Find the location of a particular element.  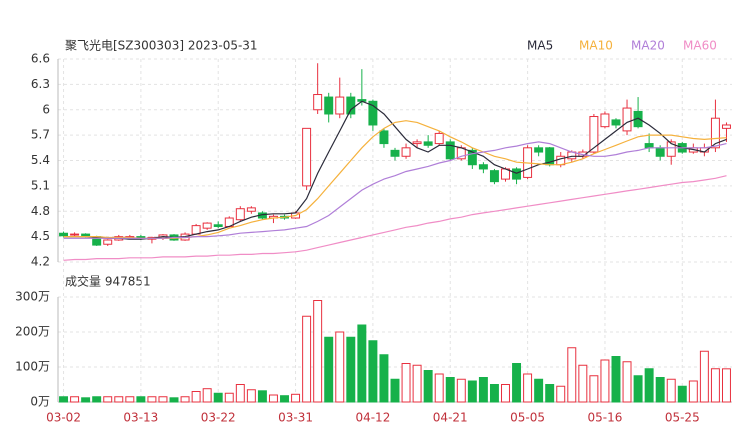

x-tick-label: 03-31 is located at coordinates (295, 418).